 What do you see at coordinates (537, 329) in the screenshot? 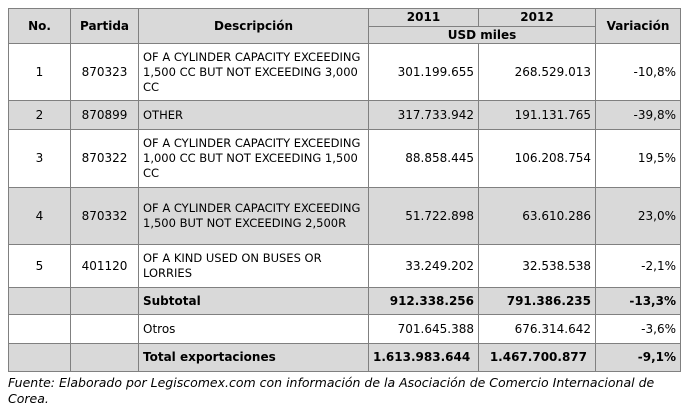
I see `otros-value-2012: 676.314.642` at bounding box center [537, 329].